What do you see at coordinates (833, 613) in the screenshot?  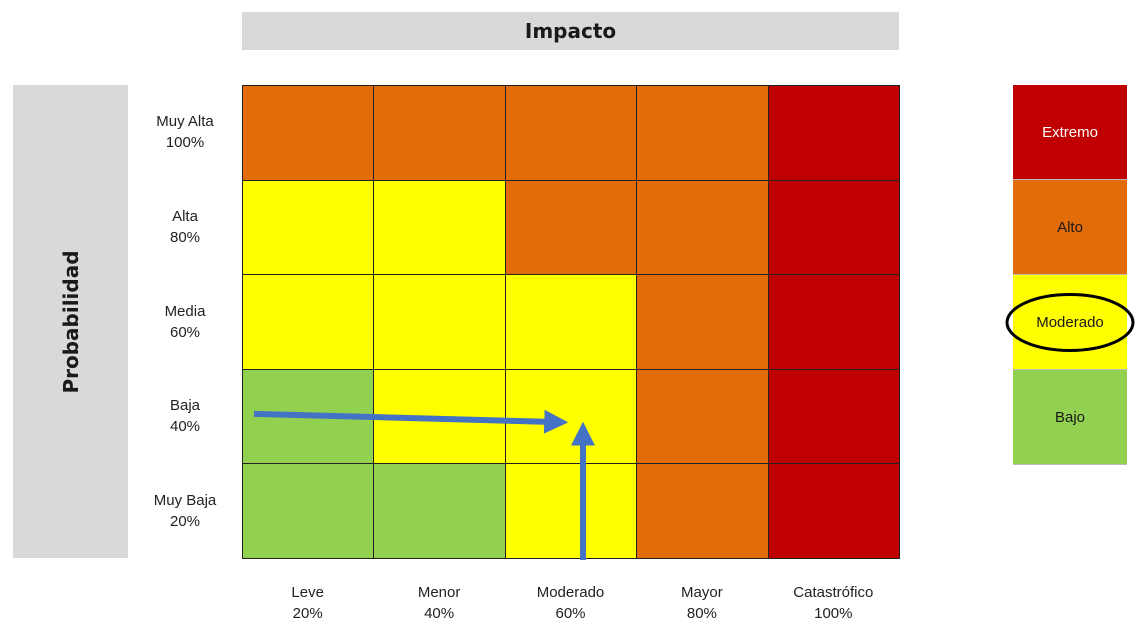 I see `impact-tick-pct: 100%` at bounding box center [833, 613].